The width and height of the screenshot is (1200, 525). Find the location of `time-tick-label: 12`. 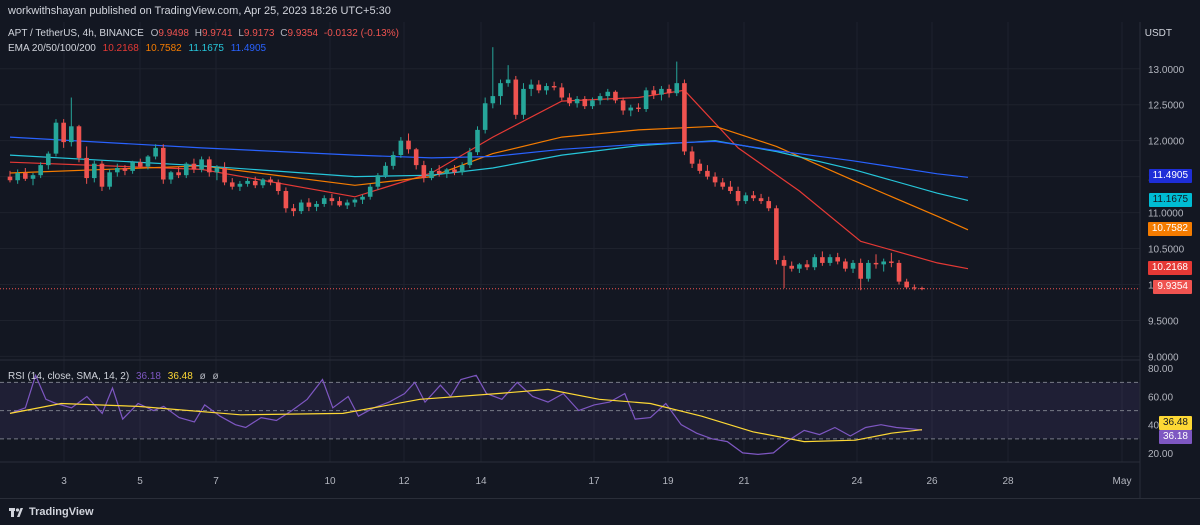

time-tick-label: 12 is located at coordinates (404, 481).